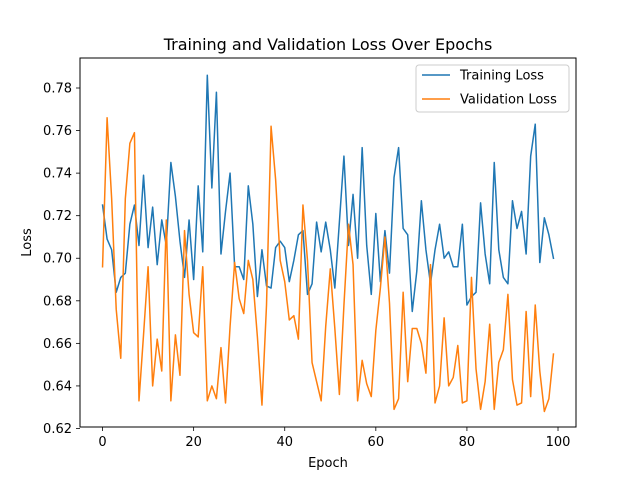 The height and width of the screenshot is (480, 640). I want to click on legend-label-1: Validation Loss, so click(508, 100).